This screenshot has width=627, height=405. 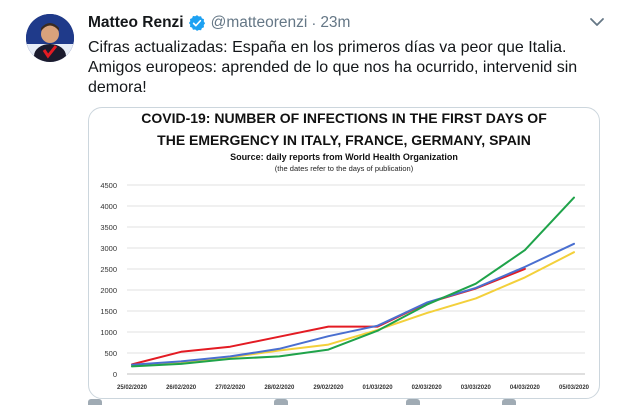 I want to click on x-tick-label: 28/02/2020, so click(x=279, y=388).